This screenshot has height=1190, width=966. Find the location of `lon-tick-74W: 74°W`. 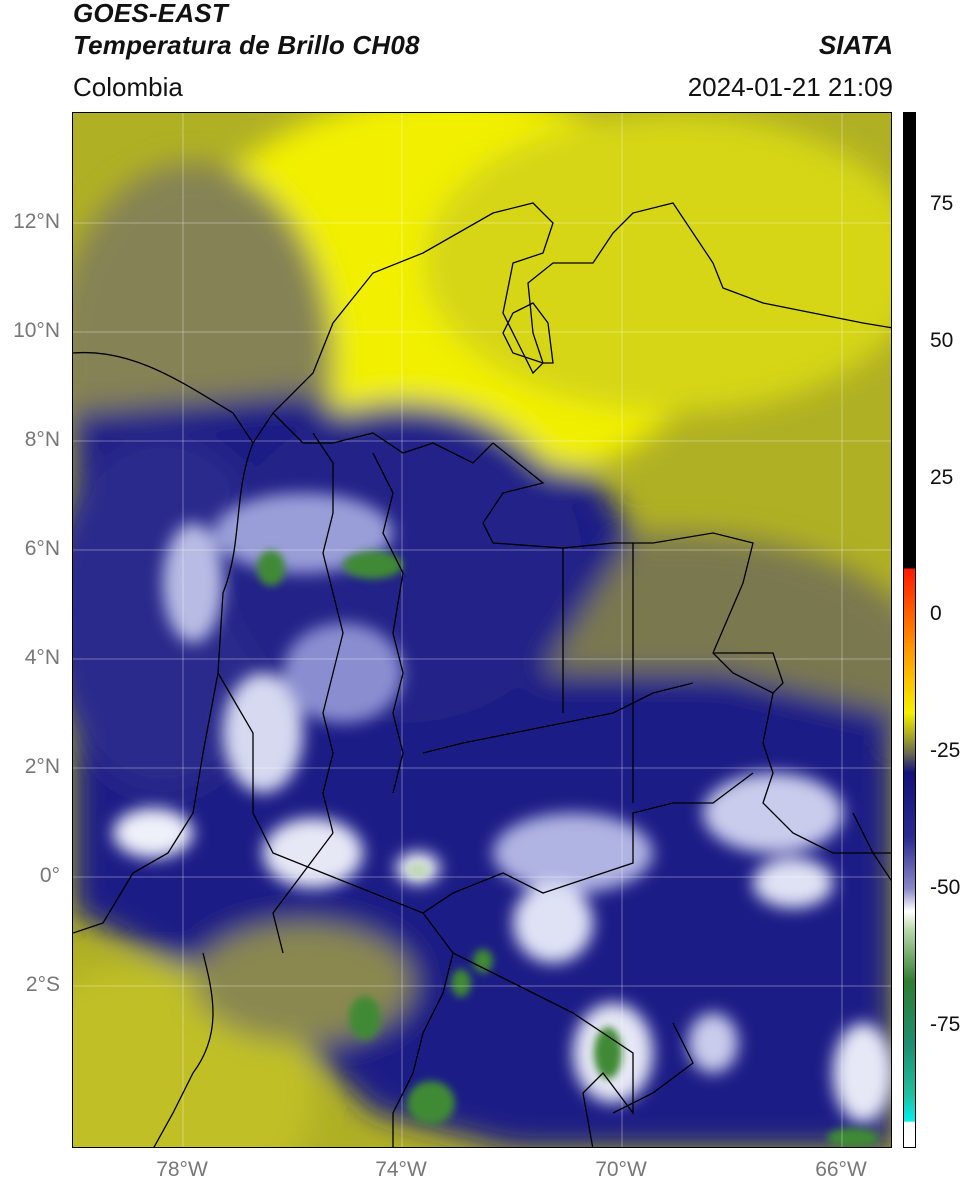

lon-tick-74W: 74°W is located at coordinates (401, 1169).